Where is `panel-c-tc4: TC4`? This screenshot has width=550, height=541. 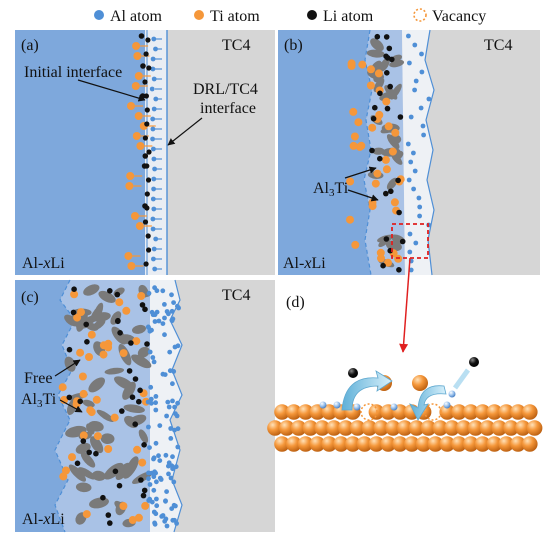 panel-c-tc4: TC4 is located at coordinates (236, 295).